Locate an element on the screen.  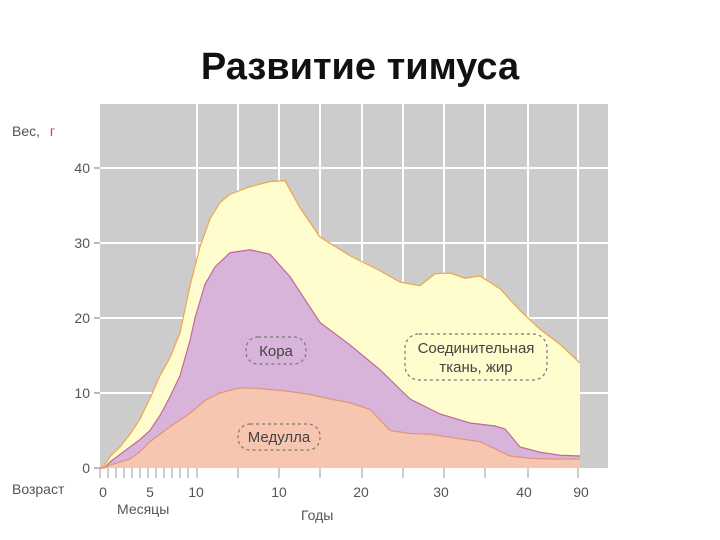
x-tick-year-0: 10 is located at coordinates (279, 492).